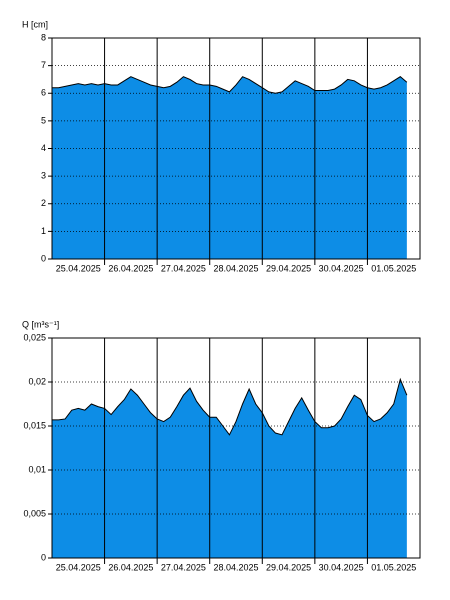 This screenshot has height=600, width=450. Describe the element at coordinates (43, 176) in the screenshot. I see `y-tick-label: 3` at that location.